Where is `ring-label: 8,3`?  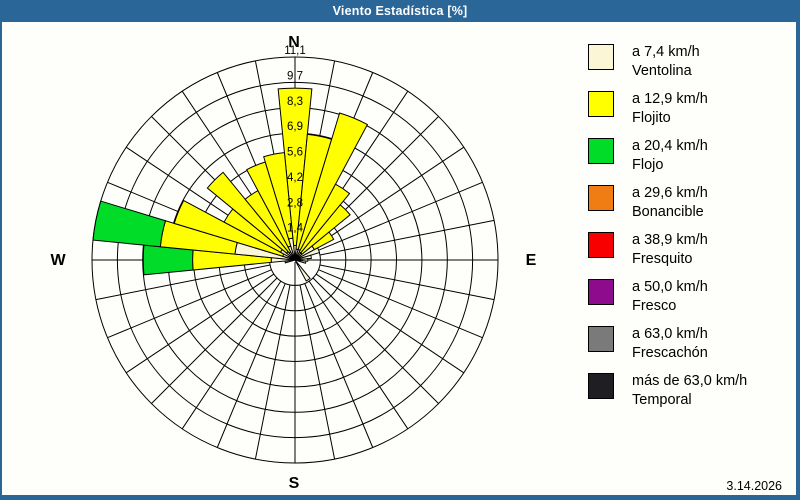 ring-label: 8,3 is located at coordinates (295, 102).